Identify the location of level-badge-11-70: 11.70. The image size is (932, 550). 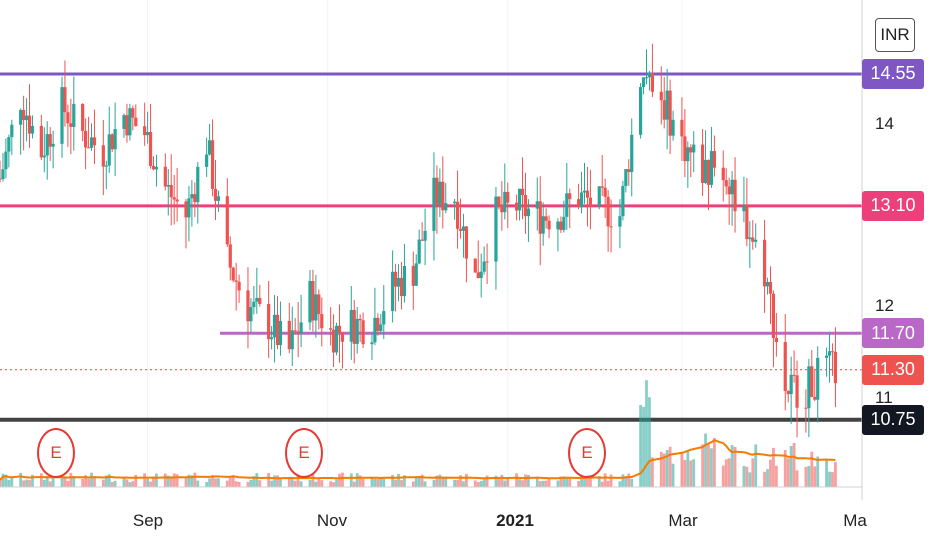
(893, 333).